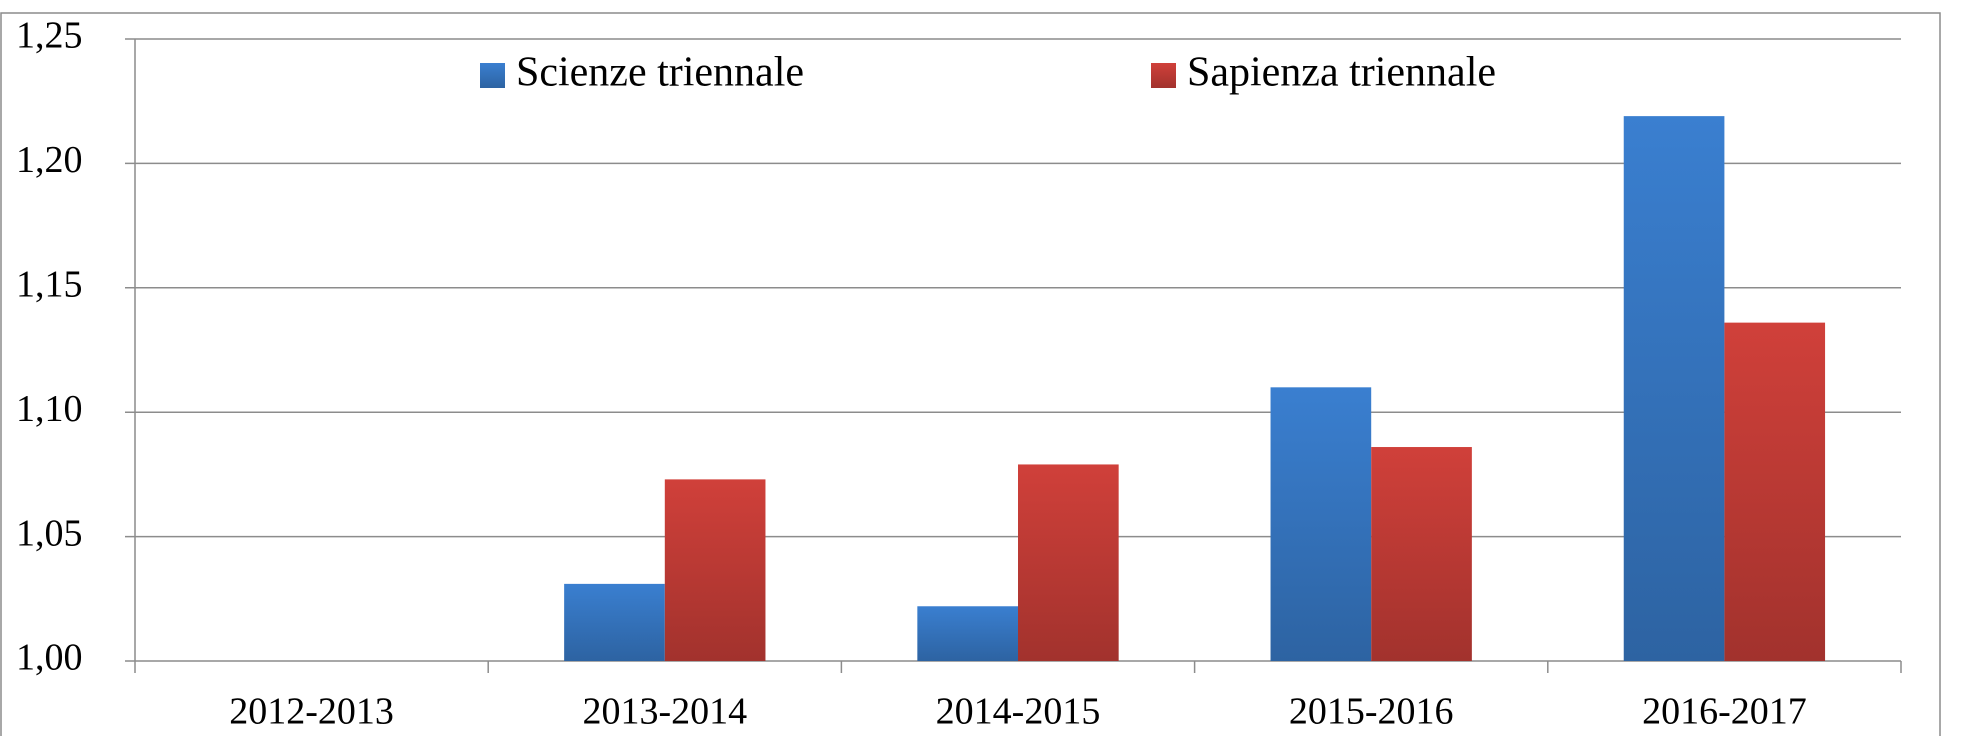  I want to click on y-tick-label: 1,20, so click(49, 160).